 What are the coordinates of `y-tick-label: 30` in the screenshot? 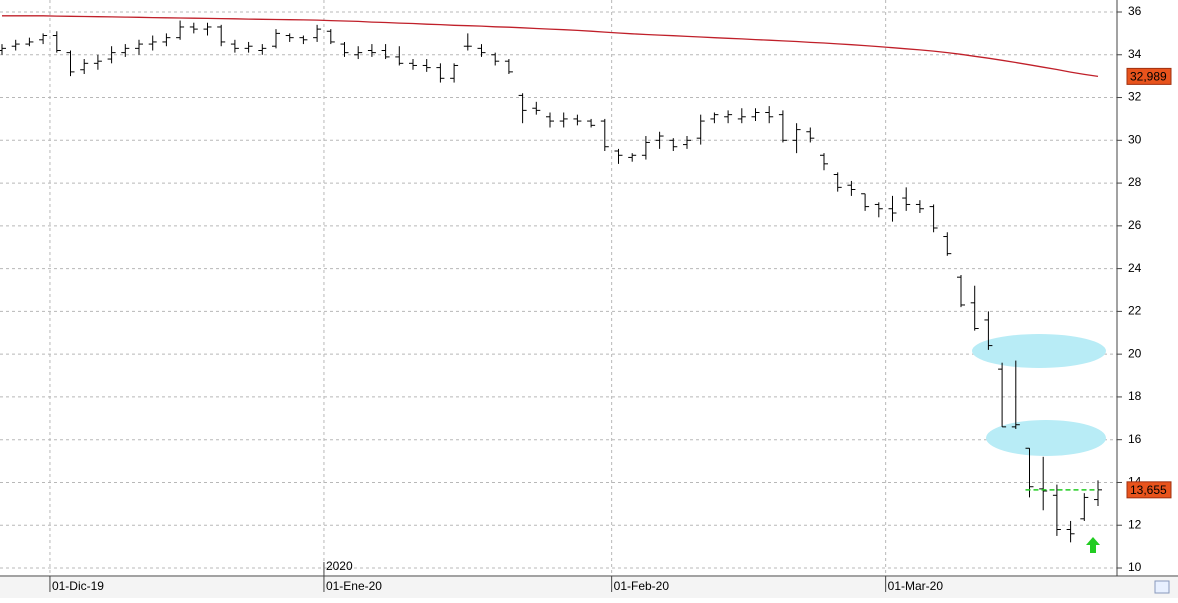 It's located at (1135, 139).